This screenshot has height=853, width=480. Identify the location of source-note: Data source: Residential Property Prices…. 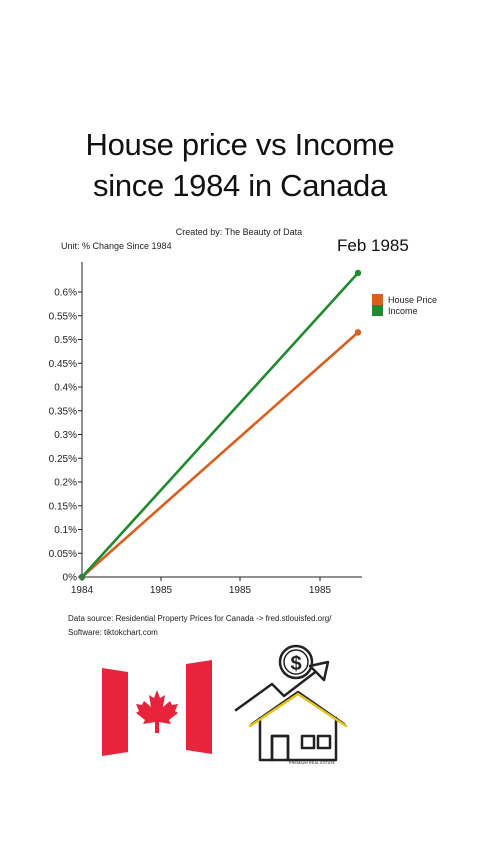
(199, 626).